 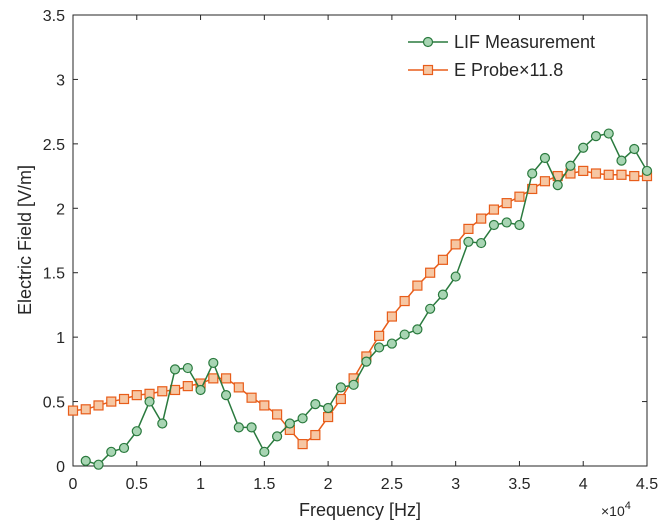 What do you see at coordinates (137, 484) in the screenshot?
I see `x-tick-label: 0.5` at bounding box center [137, 484].